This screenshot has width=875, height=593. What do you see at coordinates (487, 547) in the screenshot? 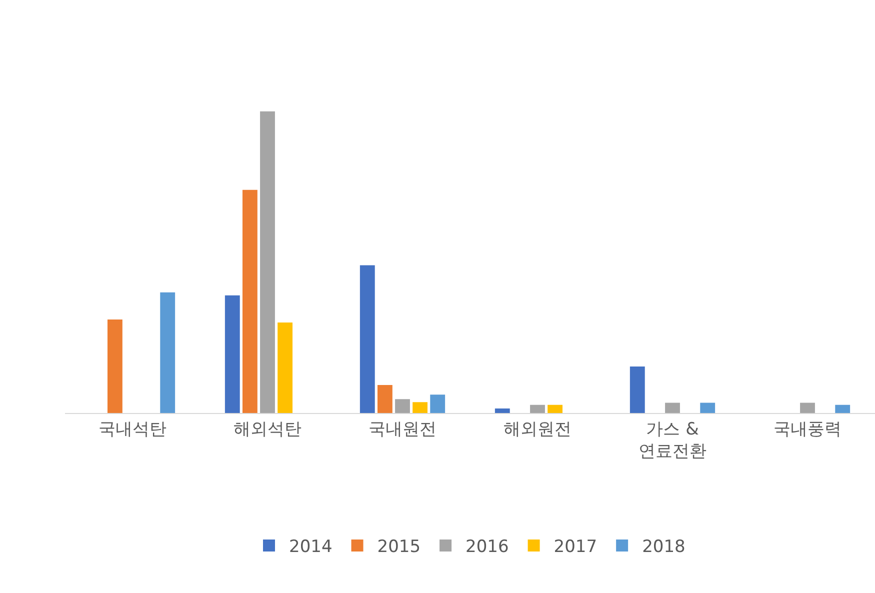
I see `legend-label: 2016` at bounding box center [487, 547].